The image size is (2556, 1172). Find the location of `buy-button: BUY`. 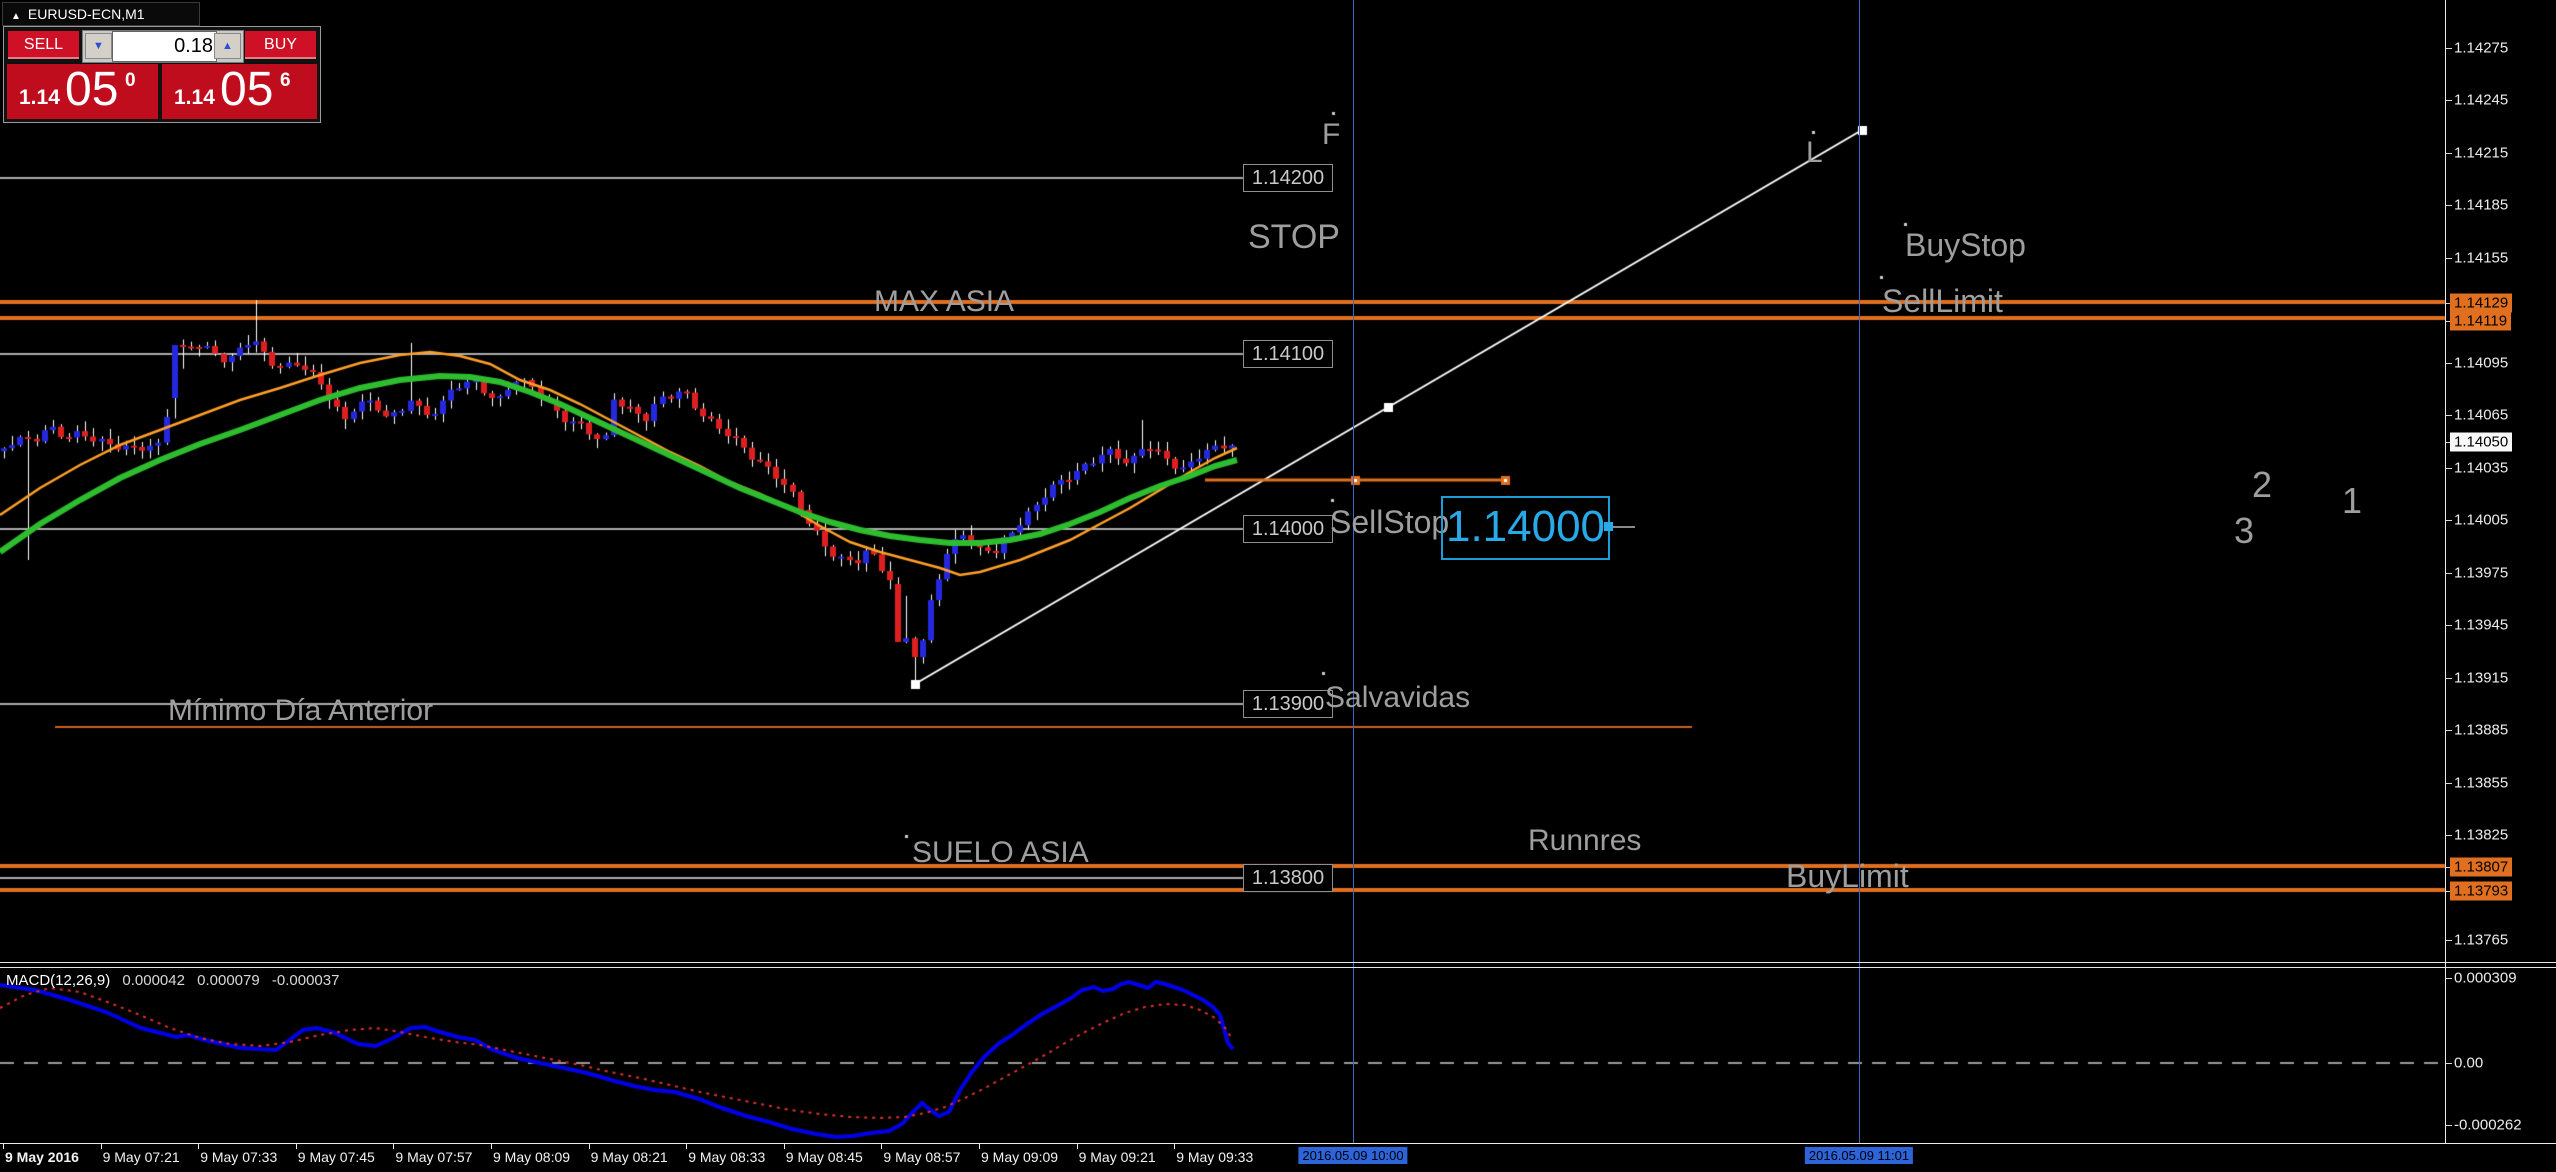

buy-button: BUY is located at coordinates (280, 45).